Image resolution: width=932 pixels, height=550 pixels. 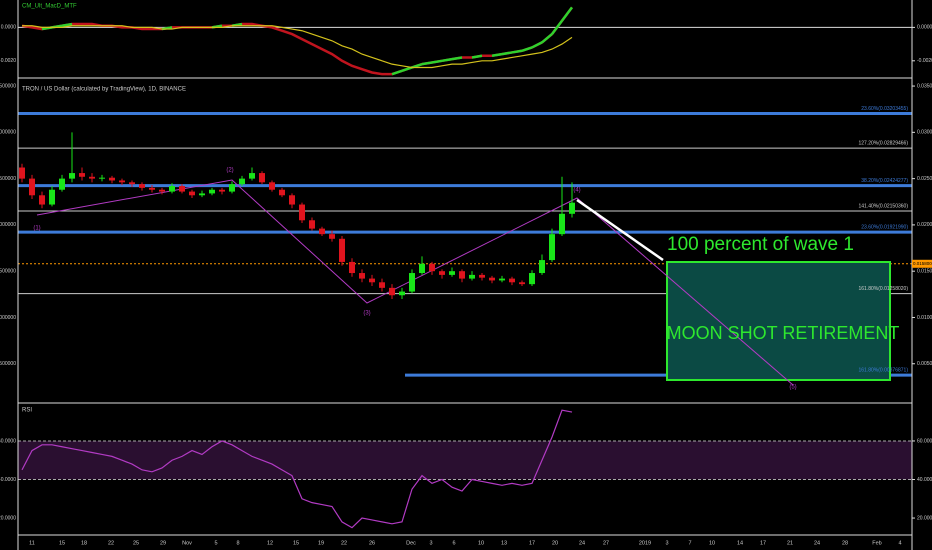 What do you see at coordinates (689, 543) in the screenshot?
I see `x-tick-label: 7` at bounding box center [689, 543].